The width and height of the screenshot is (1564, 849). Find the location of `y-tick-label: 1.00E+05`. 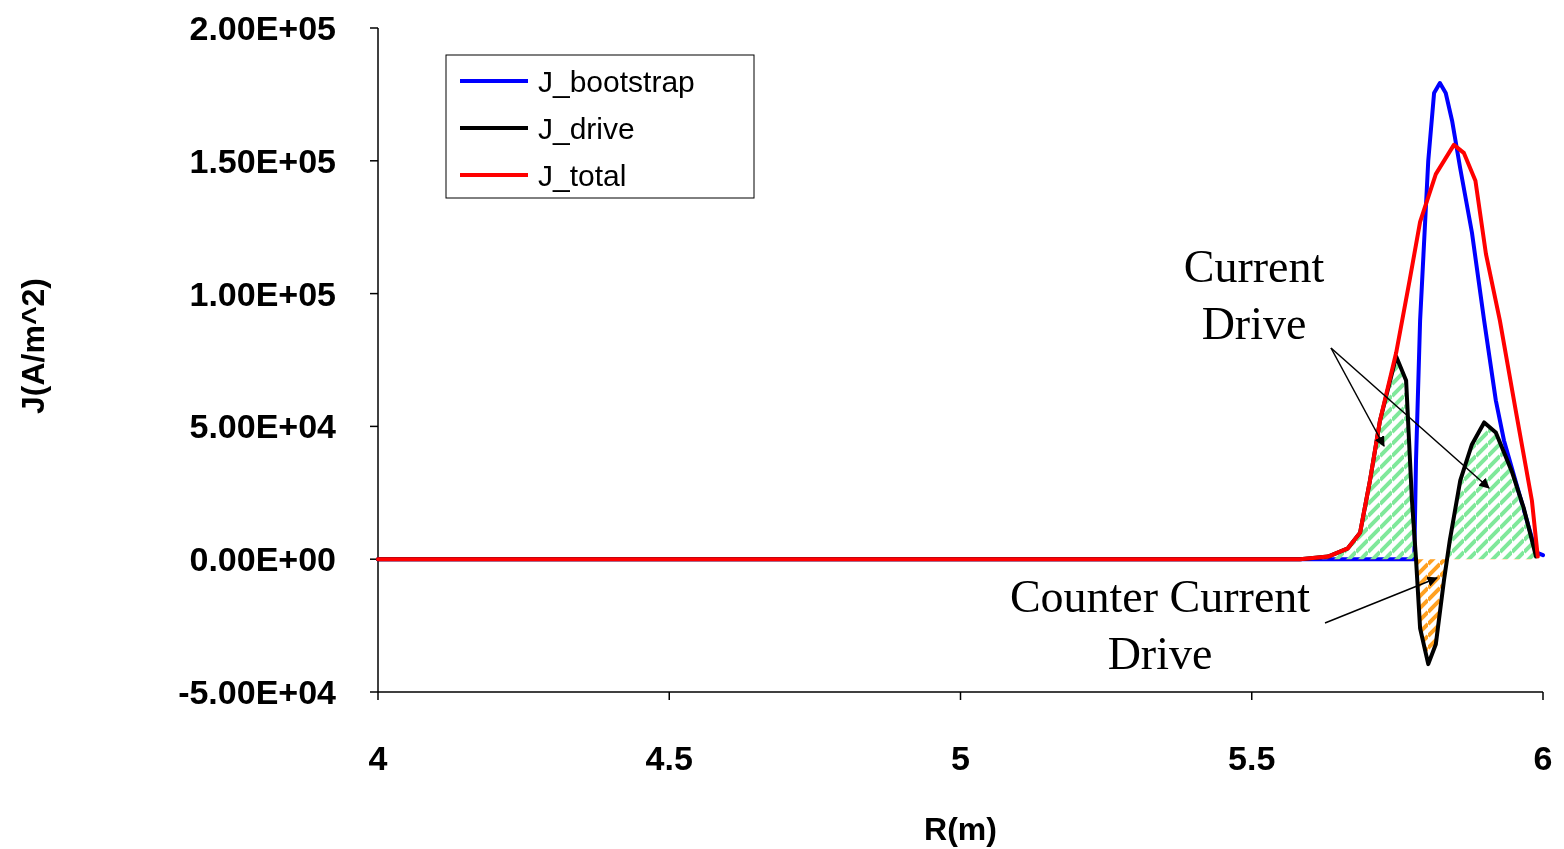

y-tick-label: 1.00E+05 is located at coordinates (262, 293).